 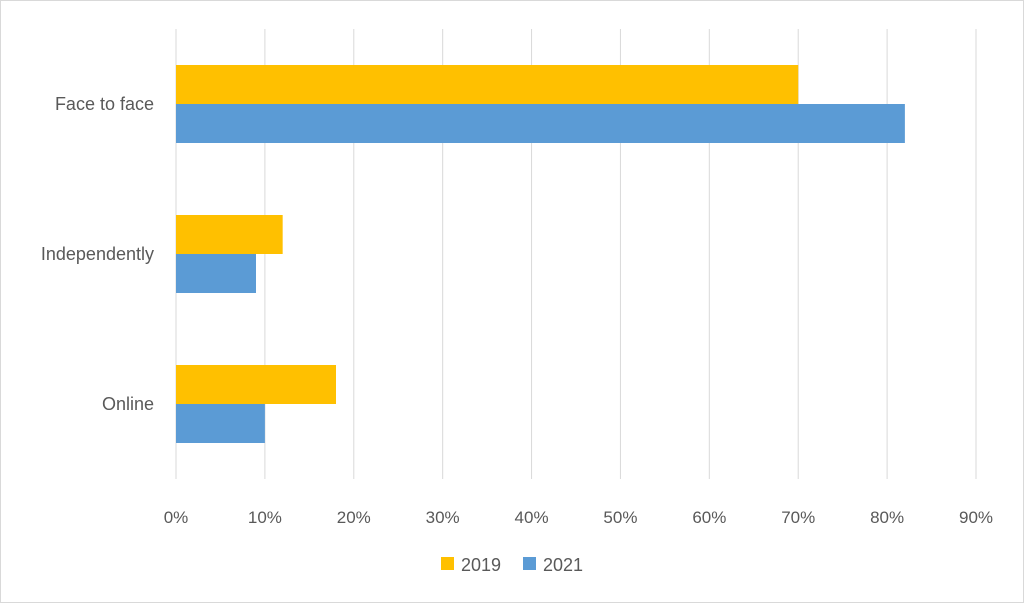 I want to click on x-tick-label: 10%, so click(x=265, y=517).